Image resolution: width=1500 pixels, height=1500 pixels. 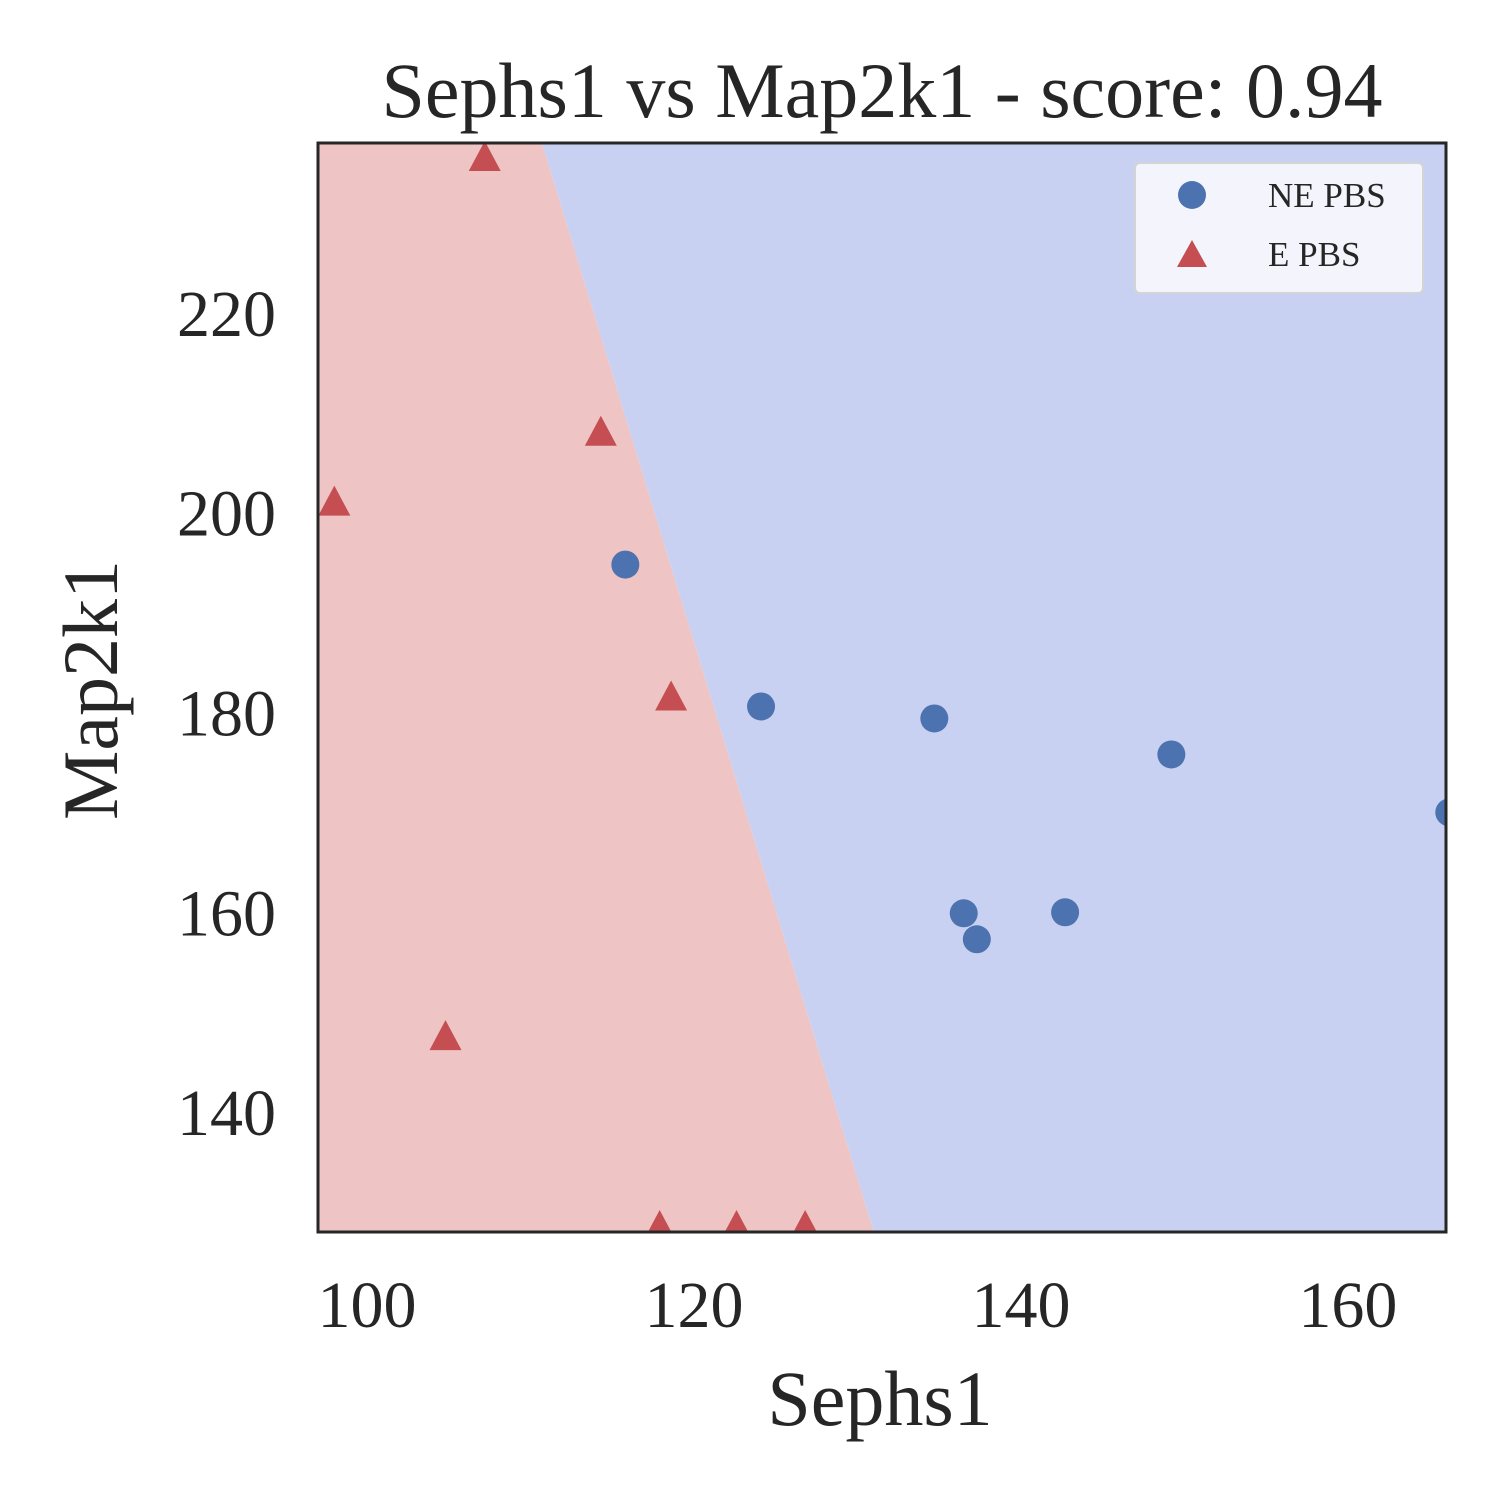 What do you see at coordinates (1020, 1305) in the screenshot?
I see `x-tick-label: 140` at bounding box center [1020, 1305].